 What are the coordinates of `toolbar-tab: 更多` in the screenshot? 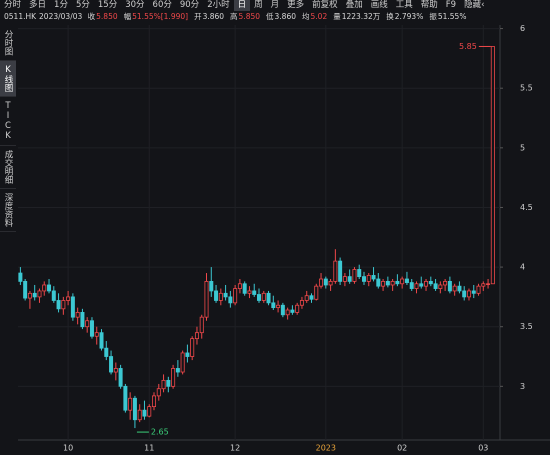 It's located at (296, 5).